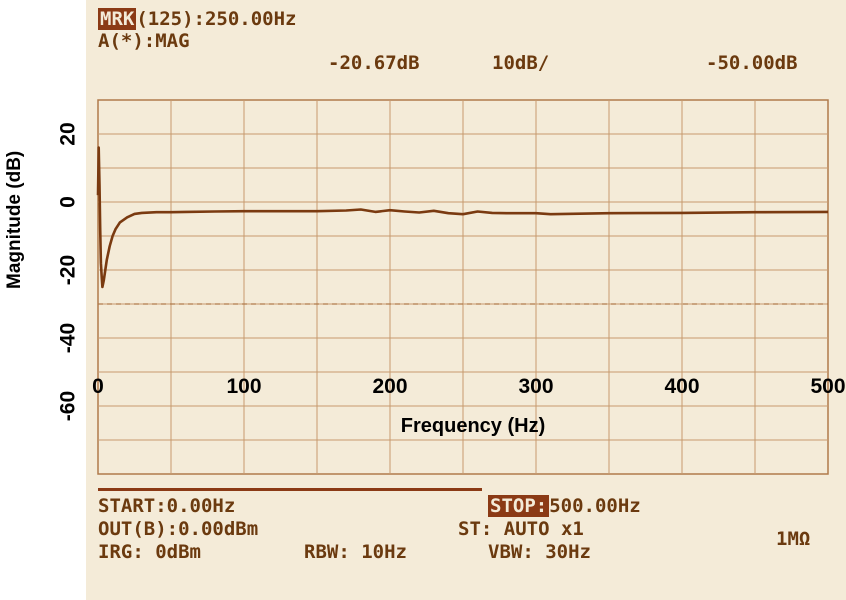 The width and height of the screenshot is (846, 600). What do you see at coordinates (827, 386) in the screenshot?
I see `x-tick-label: 500` at bounding box center [827, 386].